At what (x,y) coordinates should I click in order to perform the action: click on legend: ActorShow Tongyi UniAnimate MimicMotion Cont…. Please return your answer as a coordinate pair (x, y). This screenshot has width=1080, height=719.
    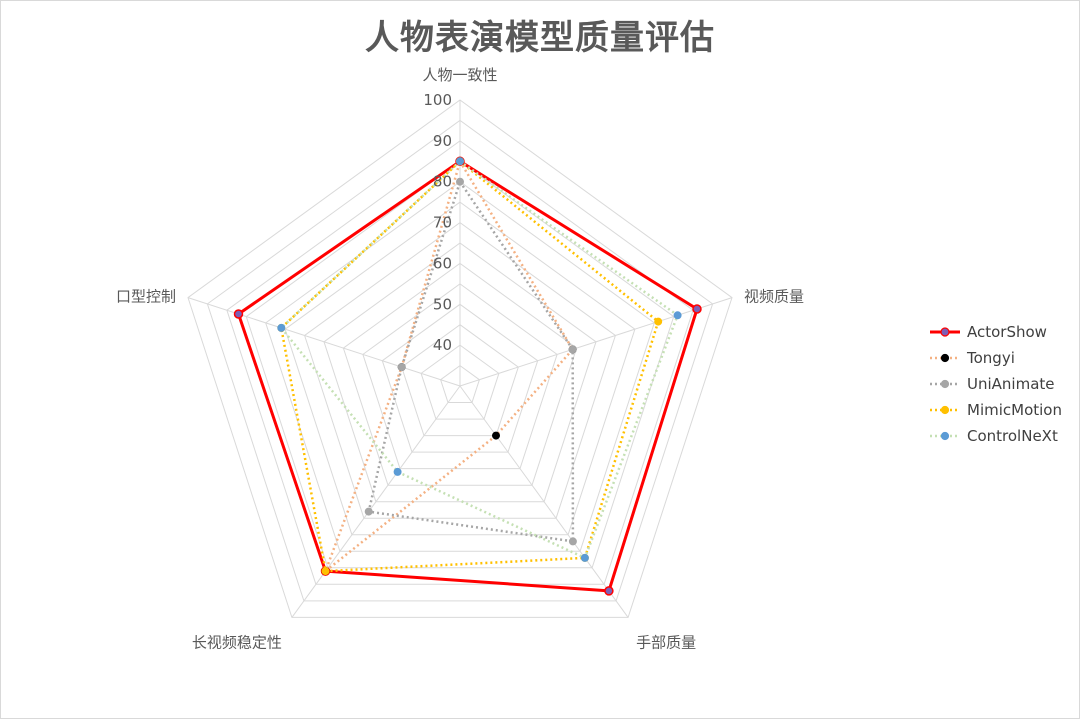
    Looking at the image, I should click on (996, 384).